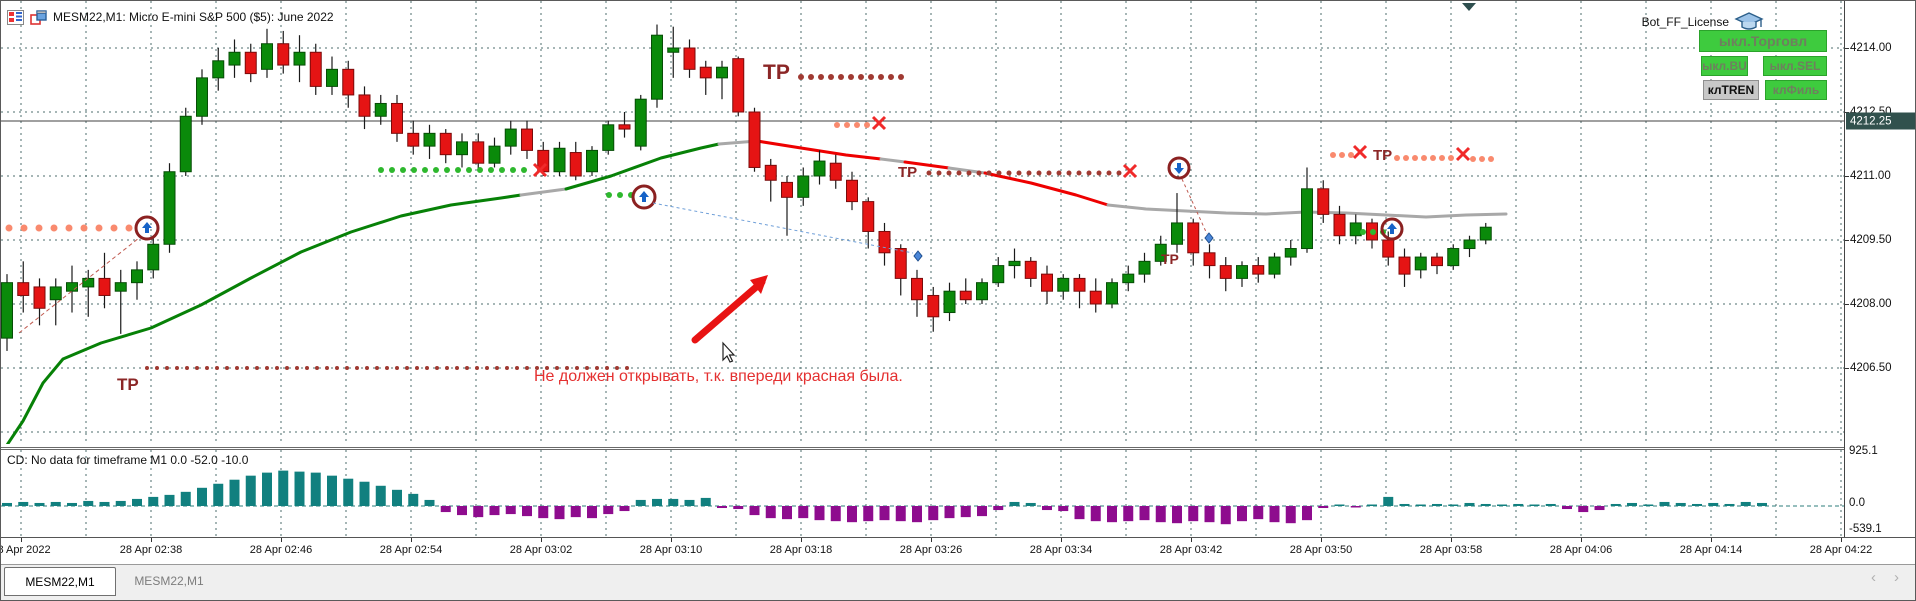  What do you see at coordinates (1724, 66) in the screenshot?
I see `button-toggle-buy: ыкл.BU` at bounding box center [1724, 66].